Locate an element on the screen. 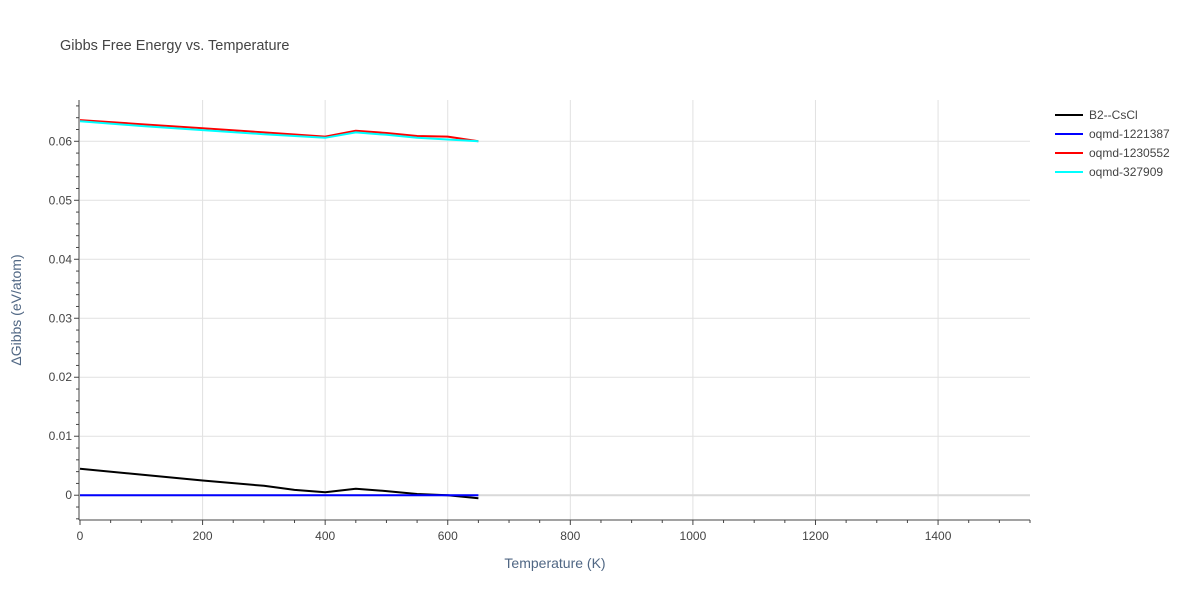  y-tick-label: 0 is located at coordinates (68, 495).